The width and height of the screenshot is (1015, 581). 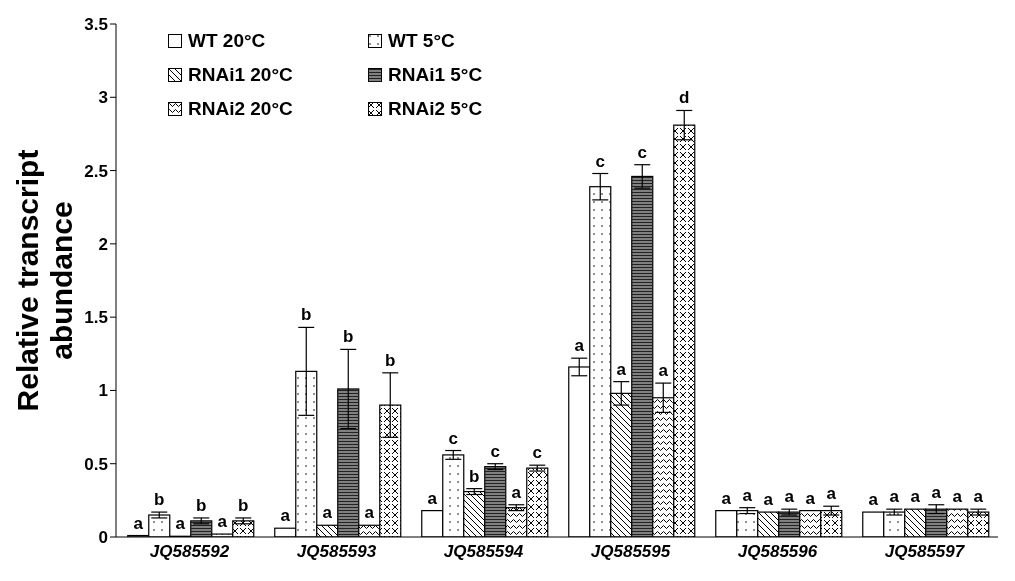 I want to click on legend-label: WT 5°C, so click(x=421, y=41).